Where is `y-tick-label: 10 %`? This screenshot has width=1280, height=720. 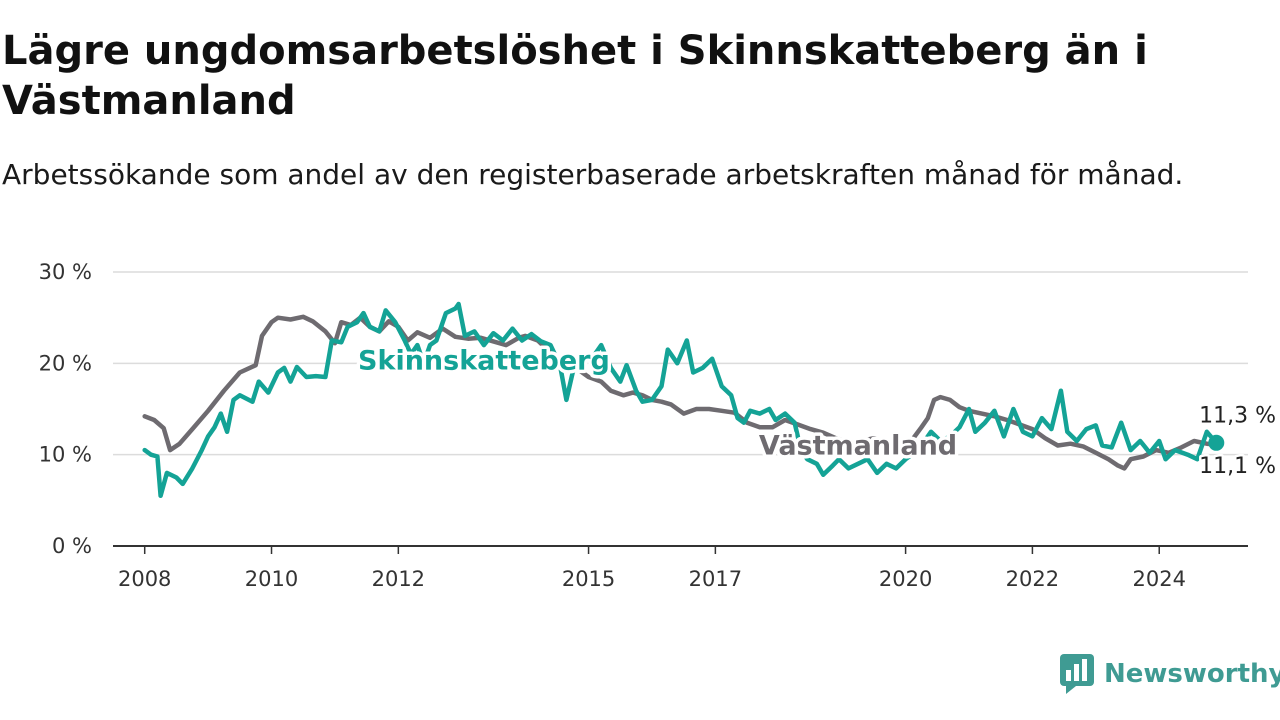 y-tick-label: 10 % is located at coordinates (65, 455).